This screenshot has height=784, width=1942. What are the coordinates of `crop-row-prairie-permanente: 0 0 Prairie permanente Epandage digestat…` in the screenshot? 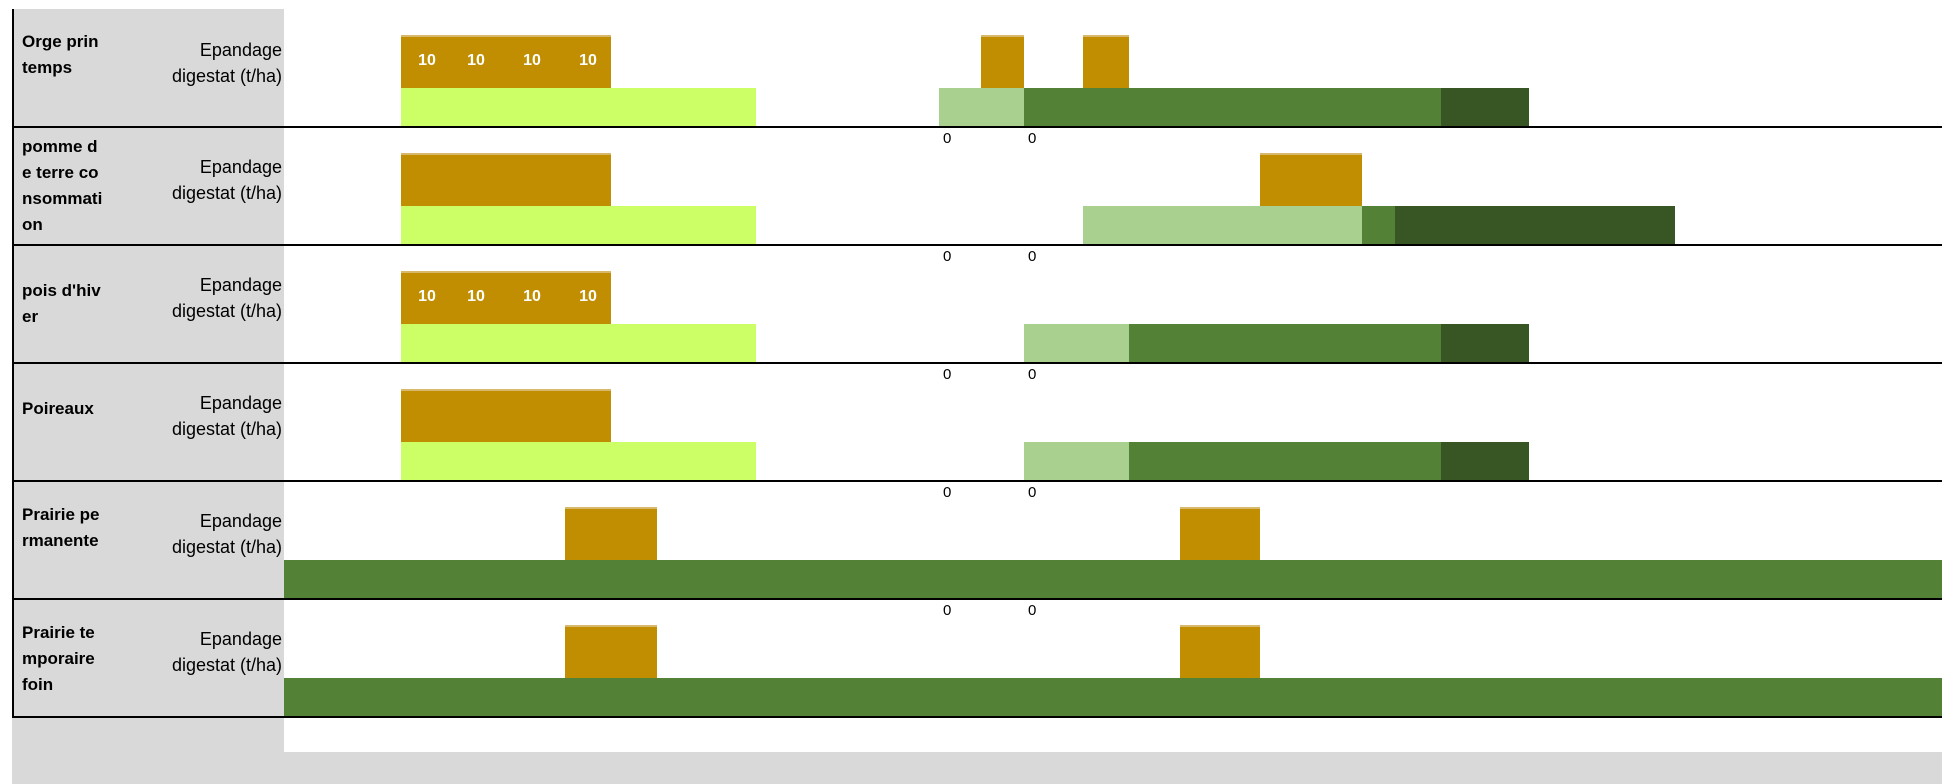 It's located at (977, 541).